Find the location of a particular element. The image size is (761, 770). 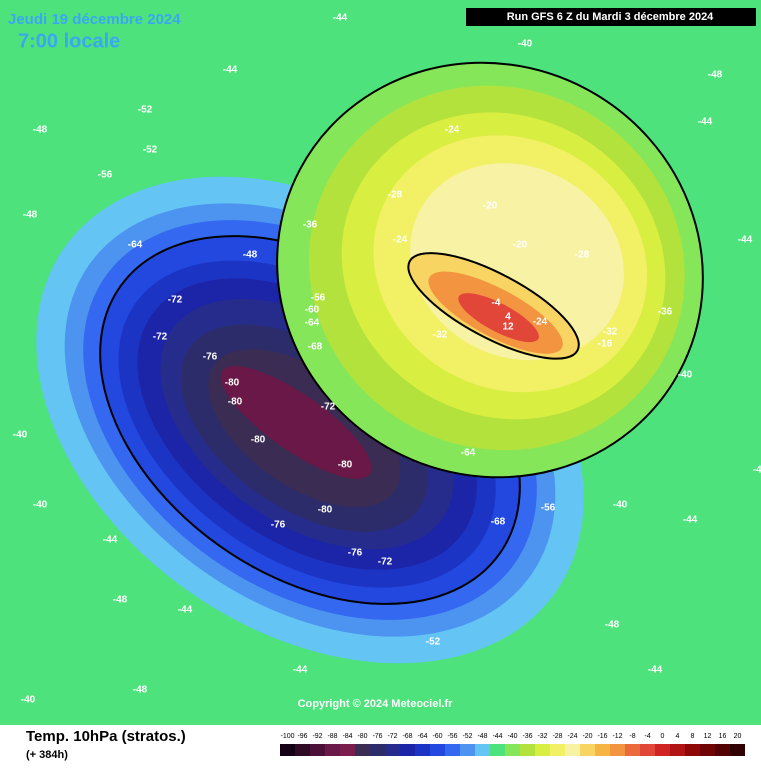

legend-label: -92 is located at coordinates (317, 736).